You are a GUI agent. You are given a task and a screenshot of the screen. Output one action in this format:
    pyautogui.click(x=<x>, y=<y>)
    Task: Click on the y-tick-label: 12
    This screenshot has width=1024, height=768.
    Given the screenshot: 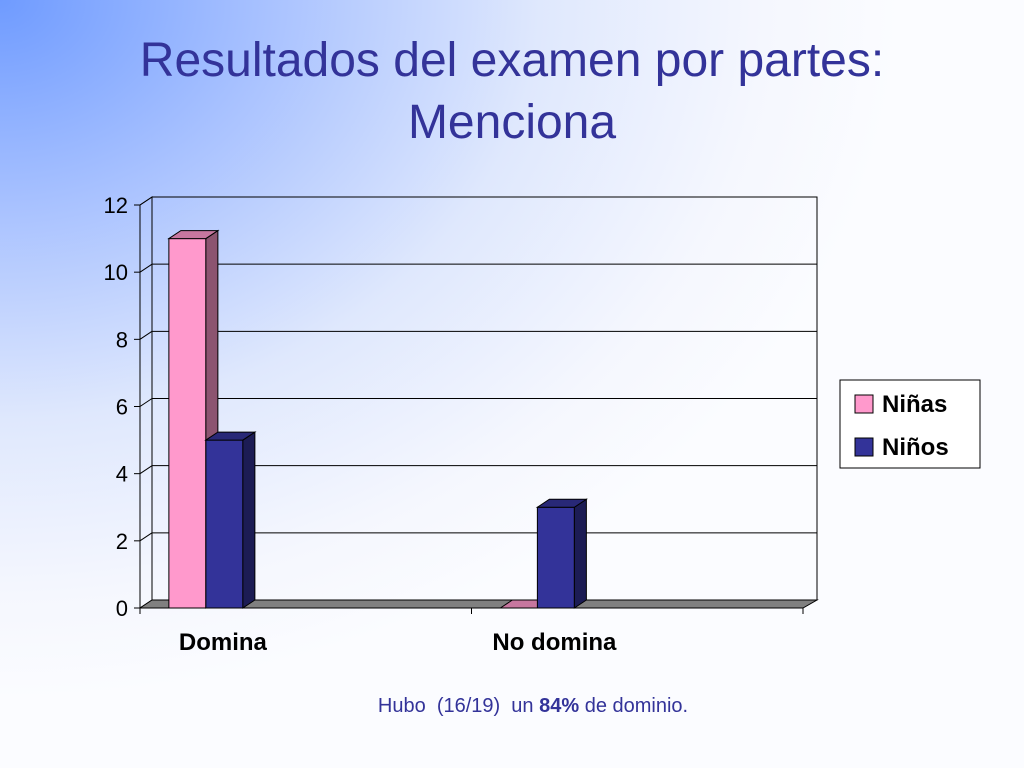 What is the action you would take?
    pyautogui.click(x=116, y=205)
    